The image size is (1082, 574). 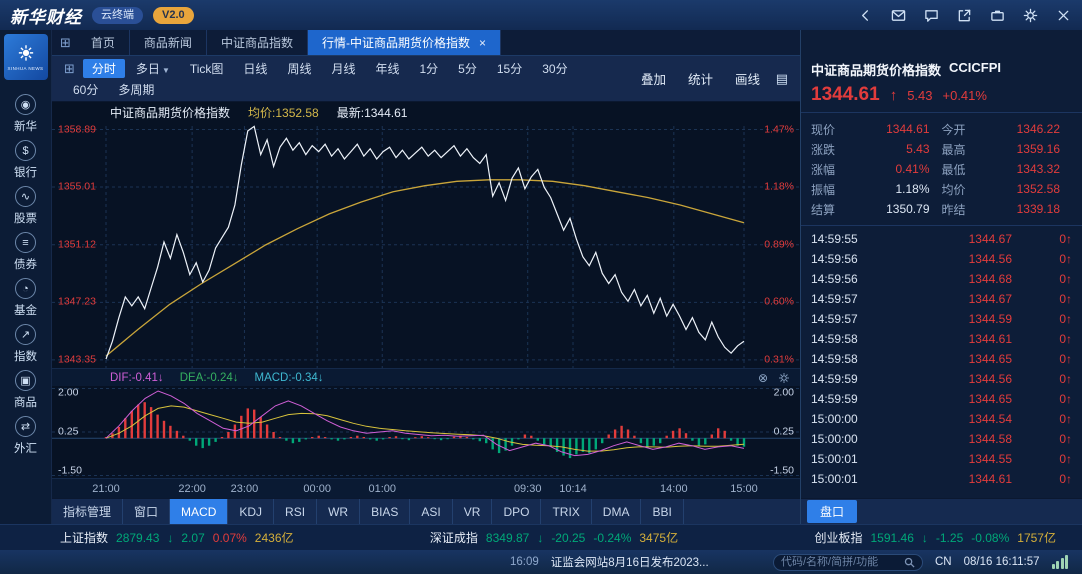 What do you see at coordinates (296, 511) in the screenshot?
I see `indicator-tab-RSI: RSI` at bounding box center [296, 511].